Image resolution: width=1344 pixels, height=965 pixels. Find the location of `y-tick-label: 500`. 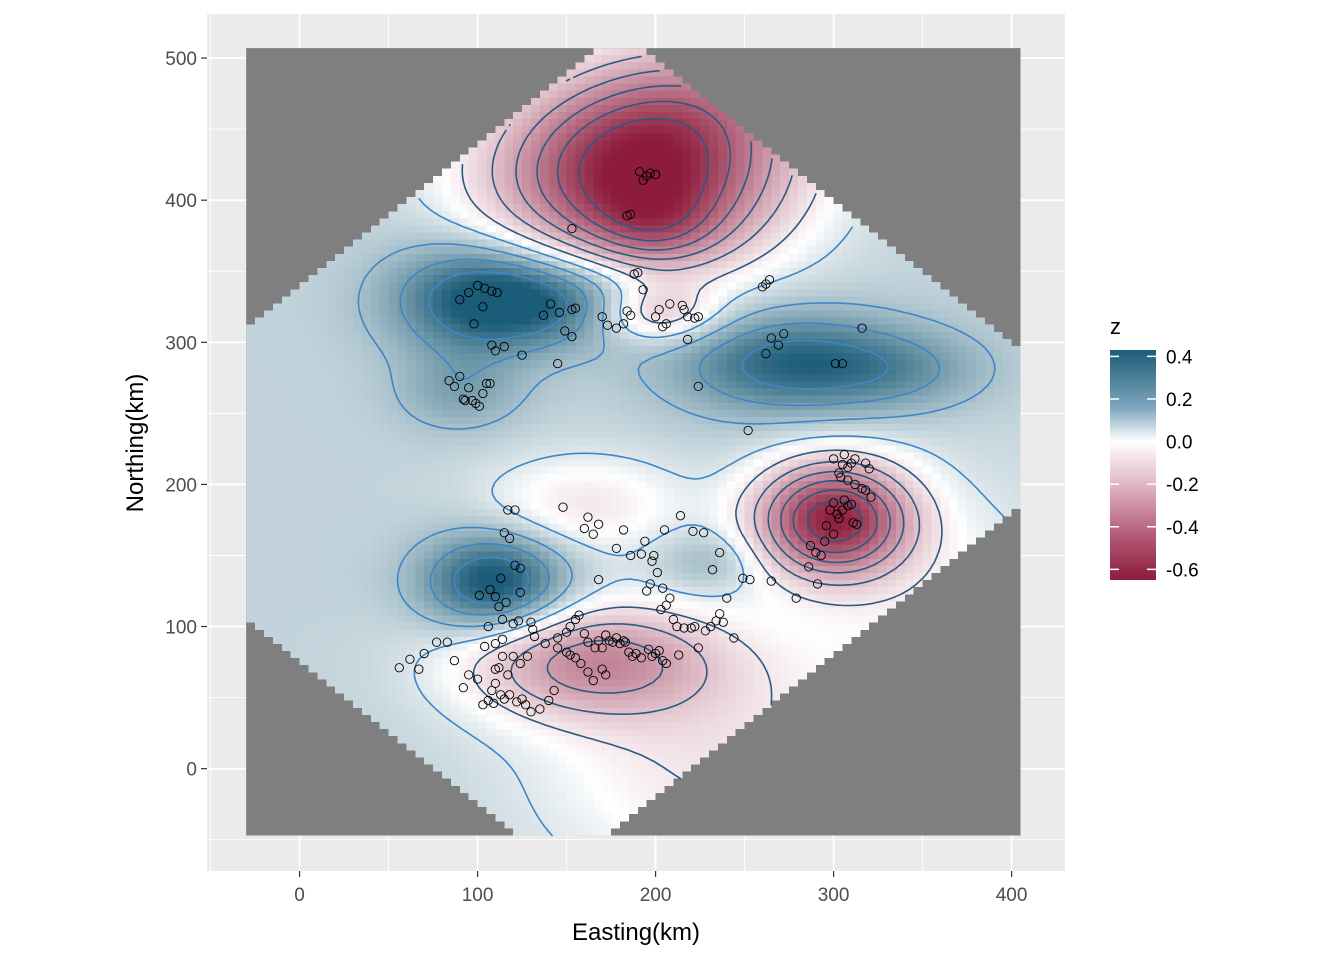

y-tick-label: 500 is located at coordinates (181, 59).